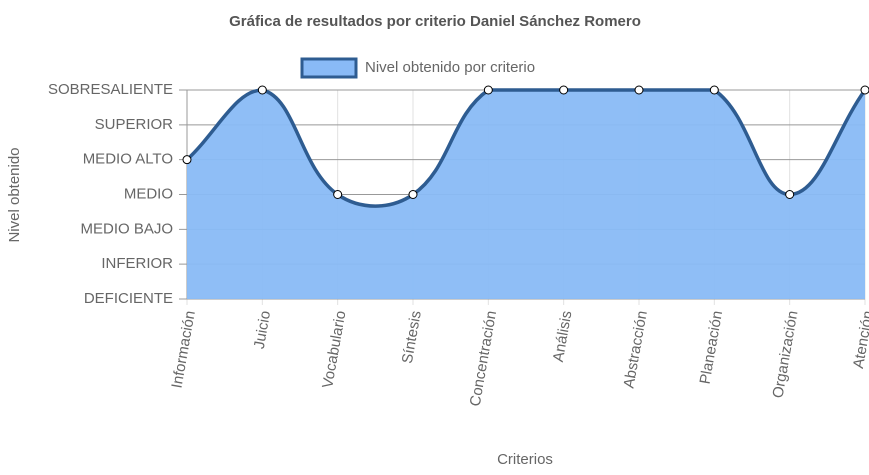 Image resolution: width=869 pixels, height=475 pixels. I want to click on y-tick-label: MEDIO BAJO, so click(126, 228).